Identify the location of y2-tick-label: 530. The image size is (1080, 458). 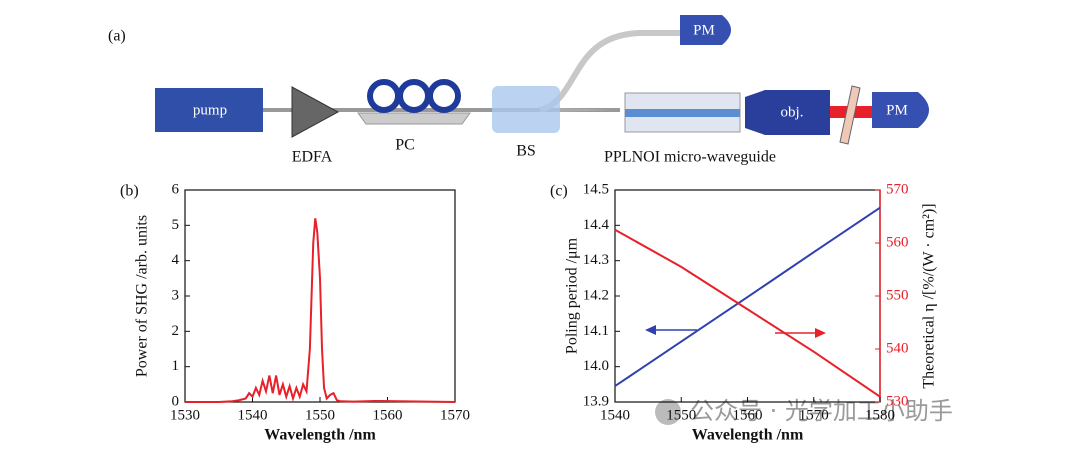
(897, 401).